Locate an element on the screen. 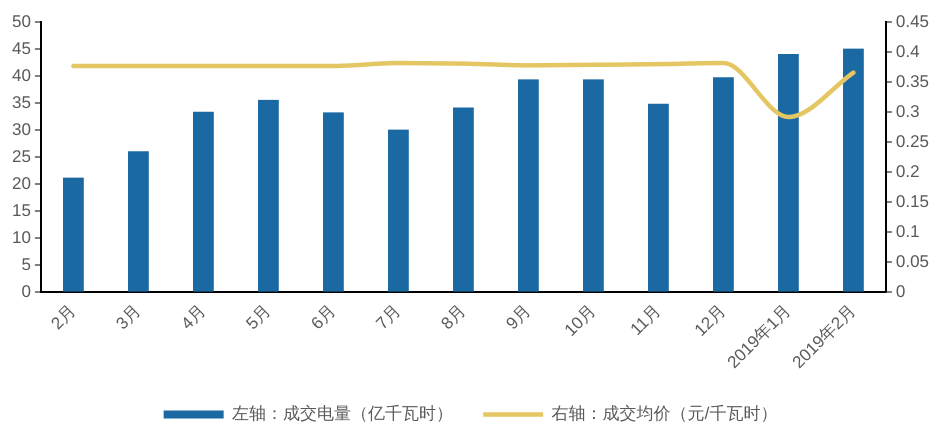  y-tick-label: 20 is located at coordinates (21, 183).